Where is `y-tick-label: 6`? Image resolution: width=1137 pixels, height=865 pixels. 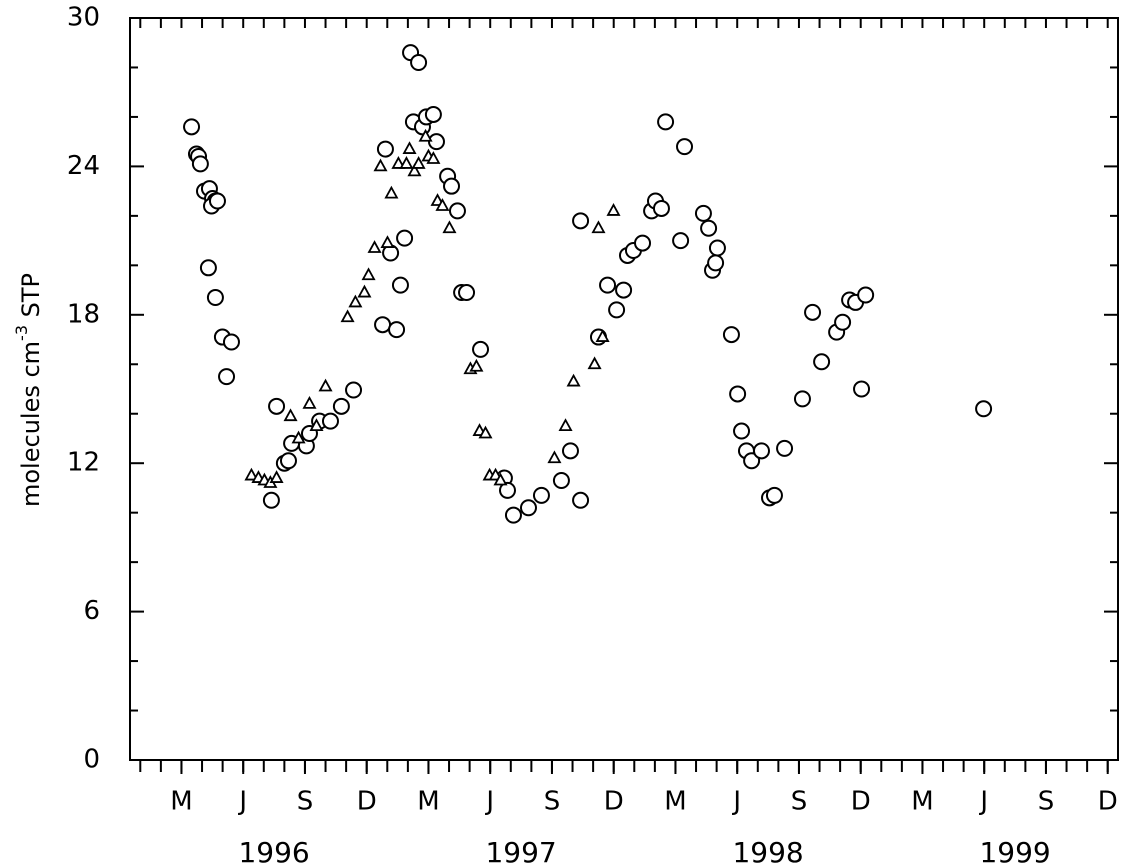
y-tick-label: 6 is located at coordinates (91, 611).